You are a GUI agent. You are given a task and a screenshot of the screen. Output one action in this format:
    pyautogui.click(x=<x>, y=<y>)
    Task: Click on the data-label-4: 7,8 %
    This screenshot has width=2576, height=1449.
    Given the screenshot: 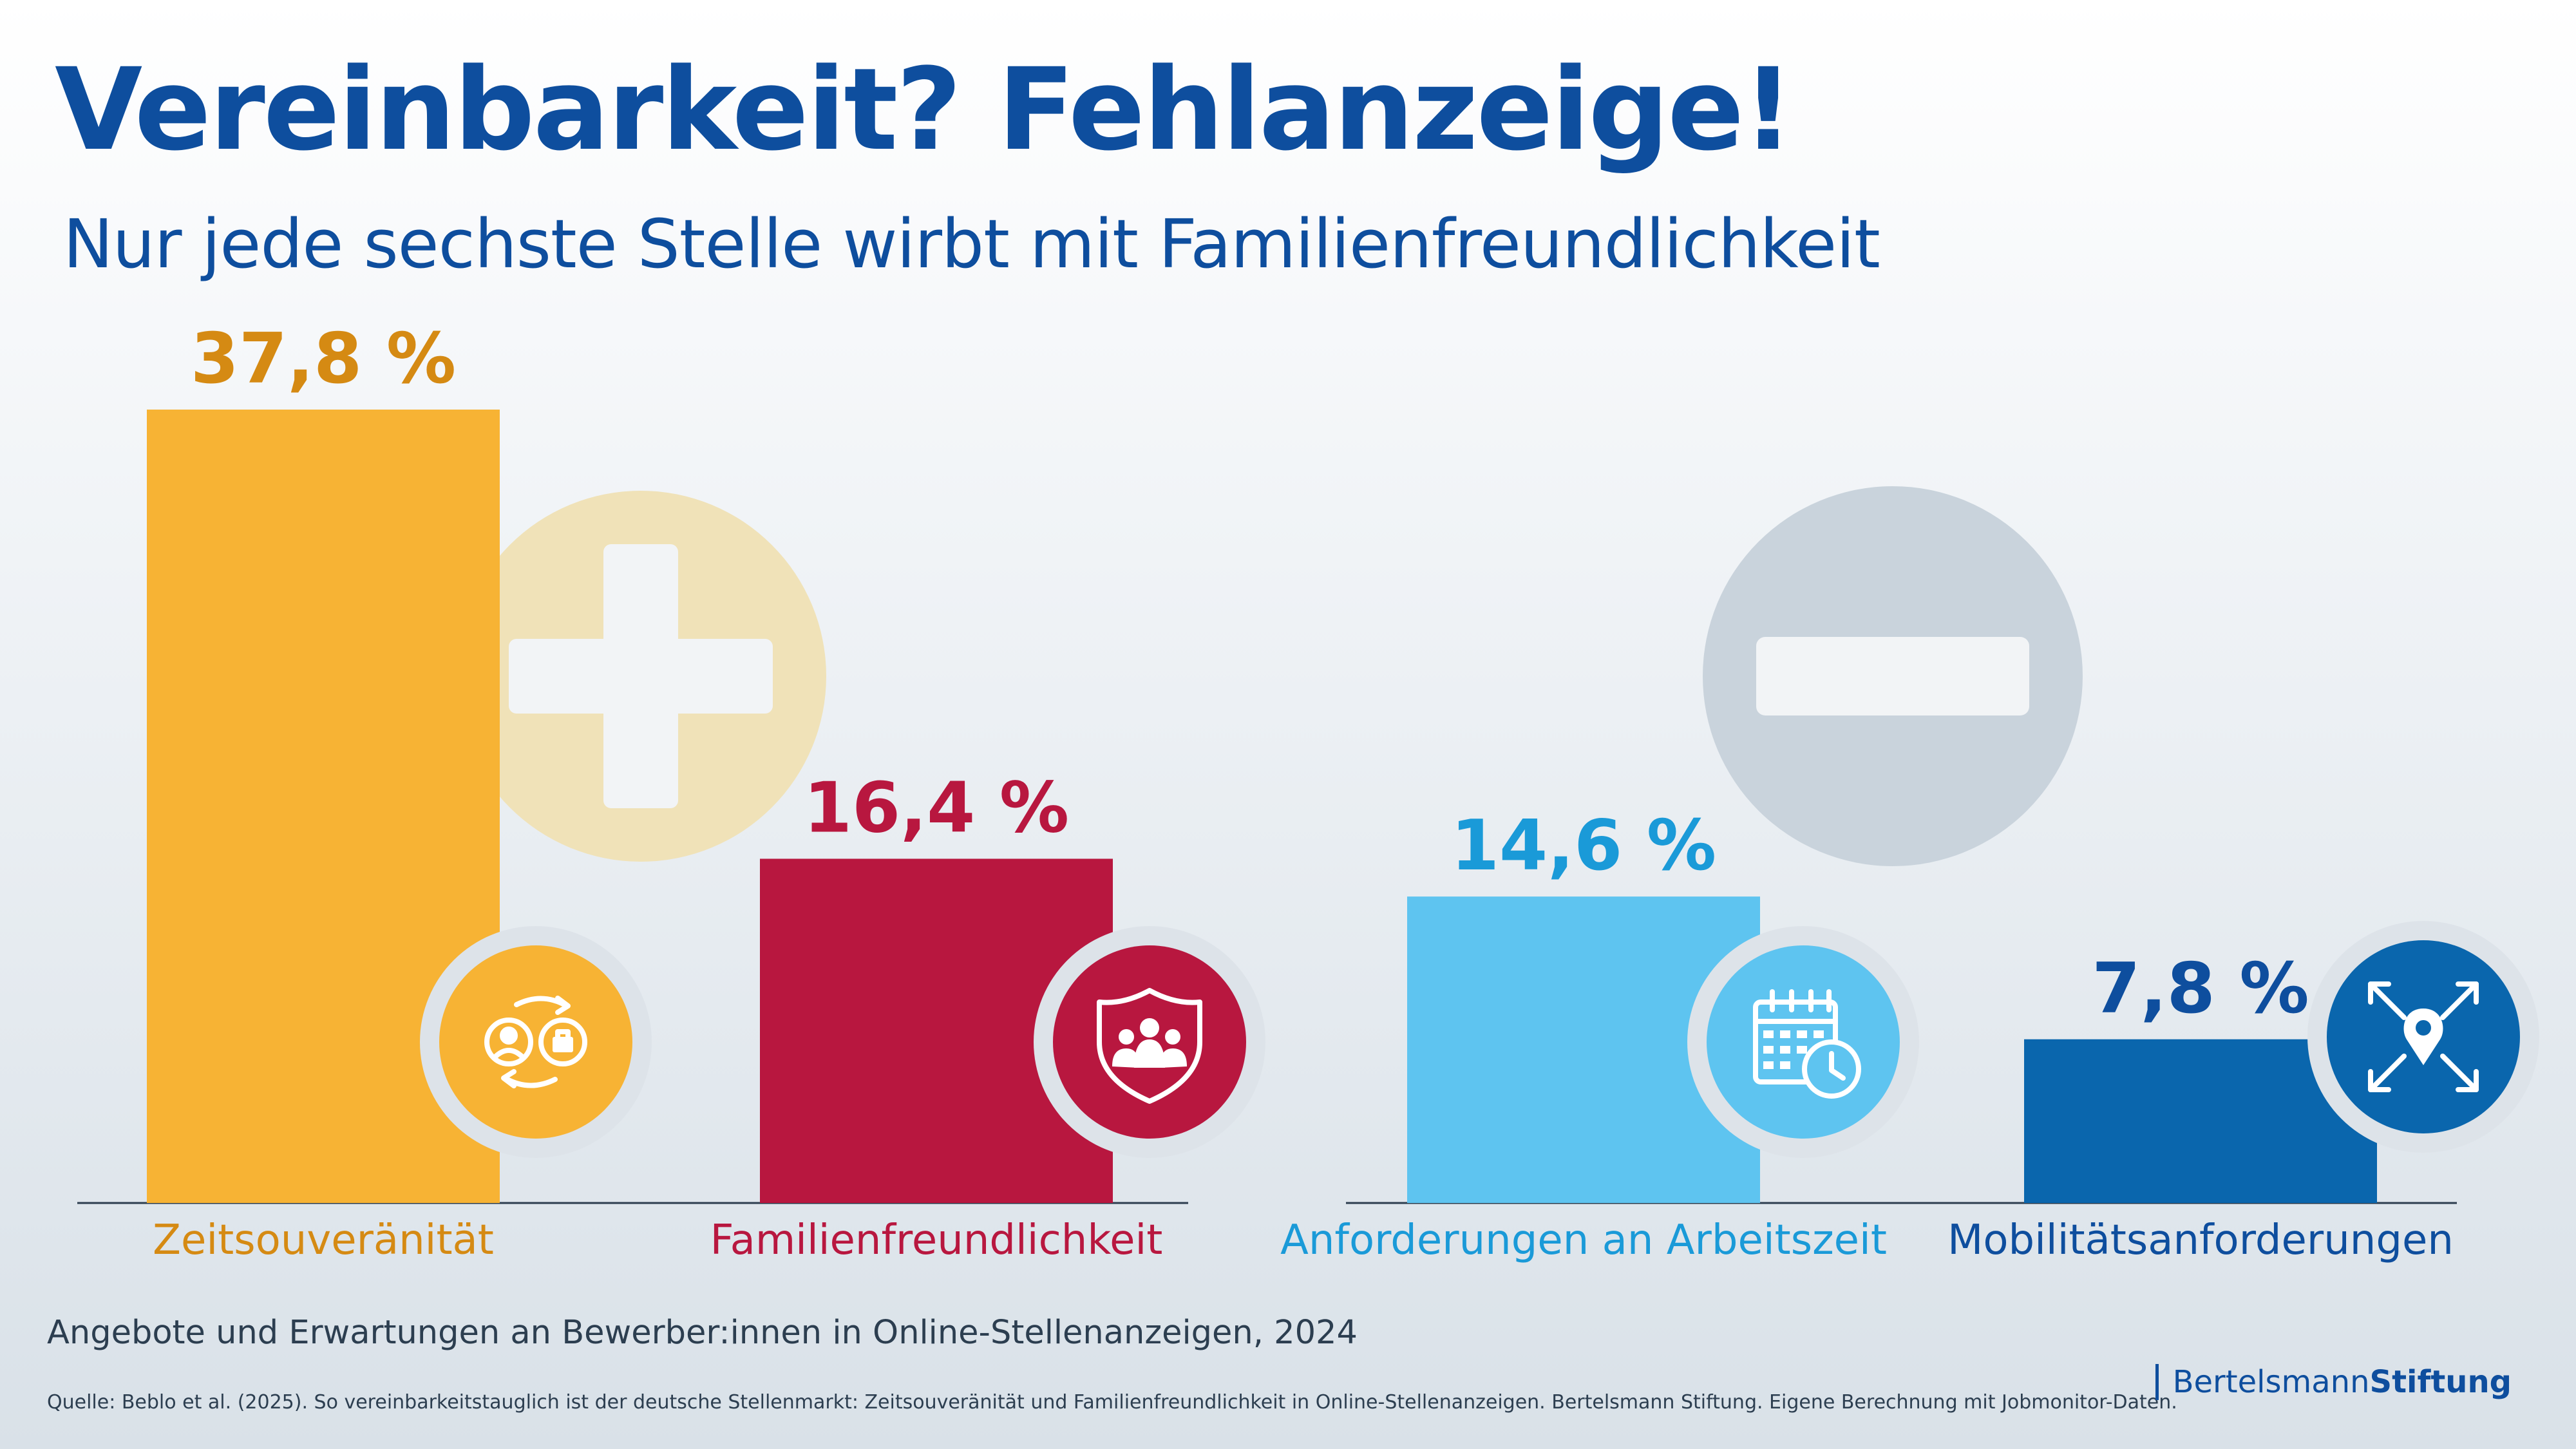 What is the action you would take?
    pyautogui.click(x=2200, y=989)
    